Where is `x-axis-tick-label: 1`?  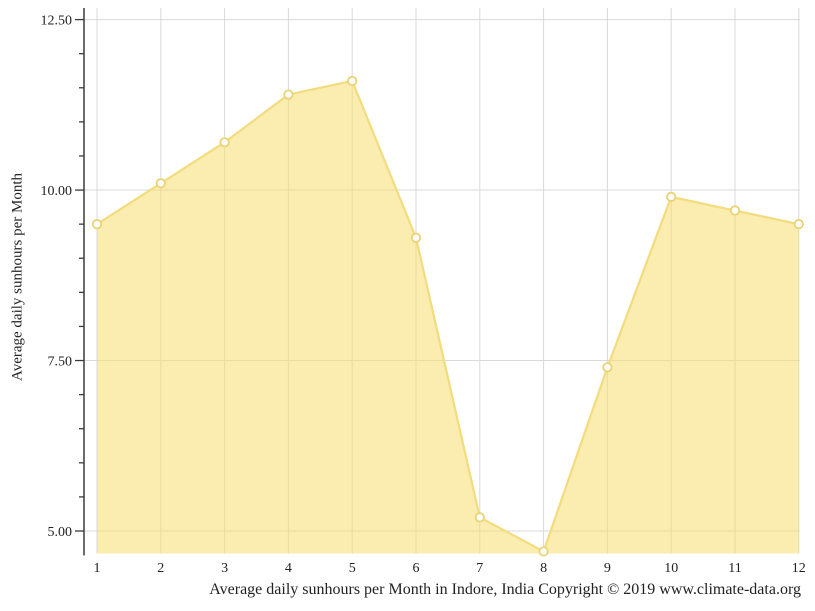 x-axis-tick-label: 1 is located at coordinates (97, 568).